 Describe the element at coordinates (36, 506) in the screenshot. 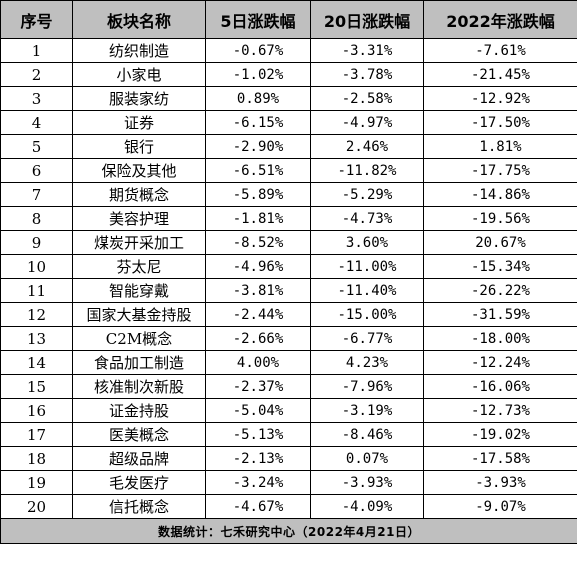

I see `cell-rank: 20` at that location.